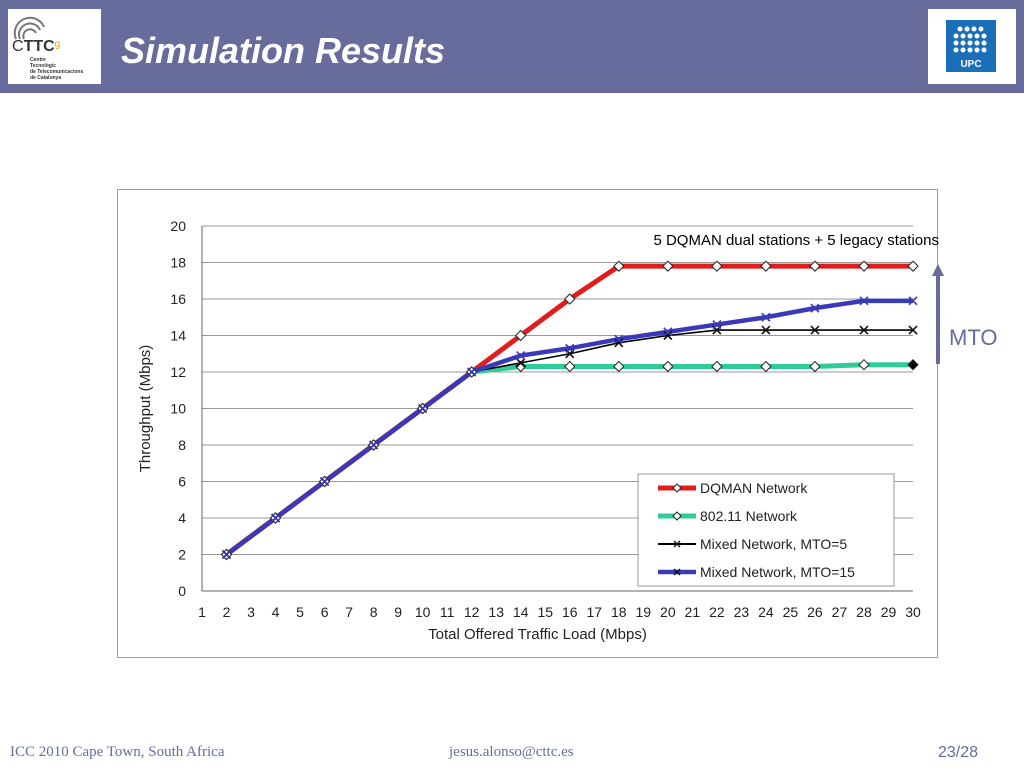  I want to click on x-tick-label: 22, so click(717, 612).